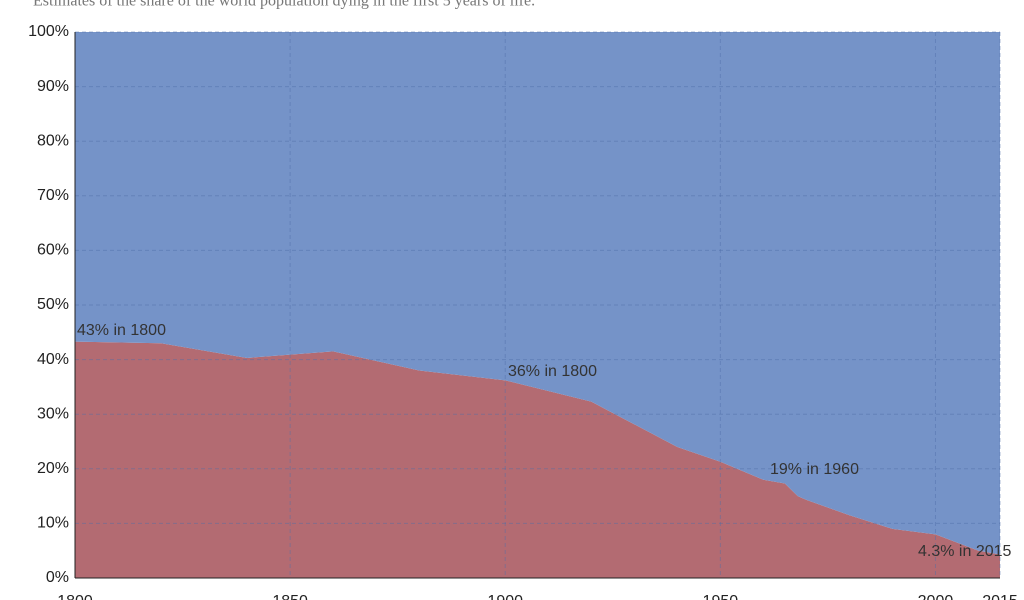  I want to click on x-tick-label: 2015, so click(1000, 596).